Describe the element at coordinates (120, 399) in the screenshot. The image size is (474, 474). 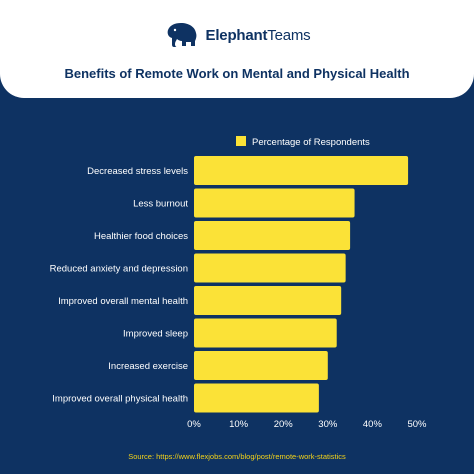
I see `category-label: Improved overall physical health` at that location.